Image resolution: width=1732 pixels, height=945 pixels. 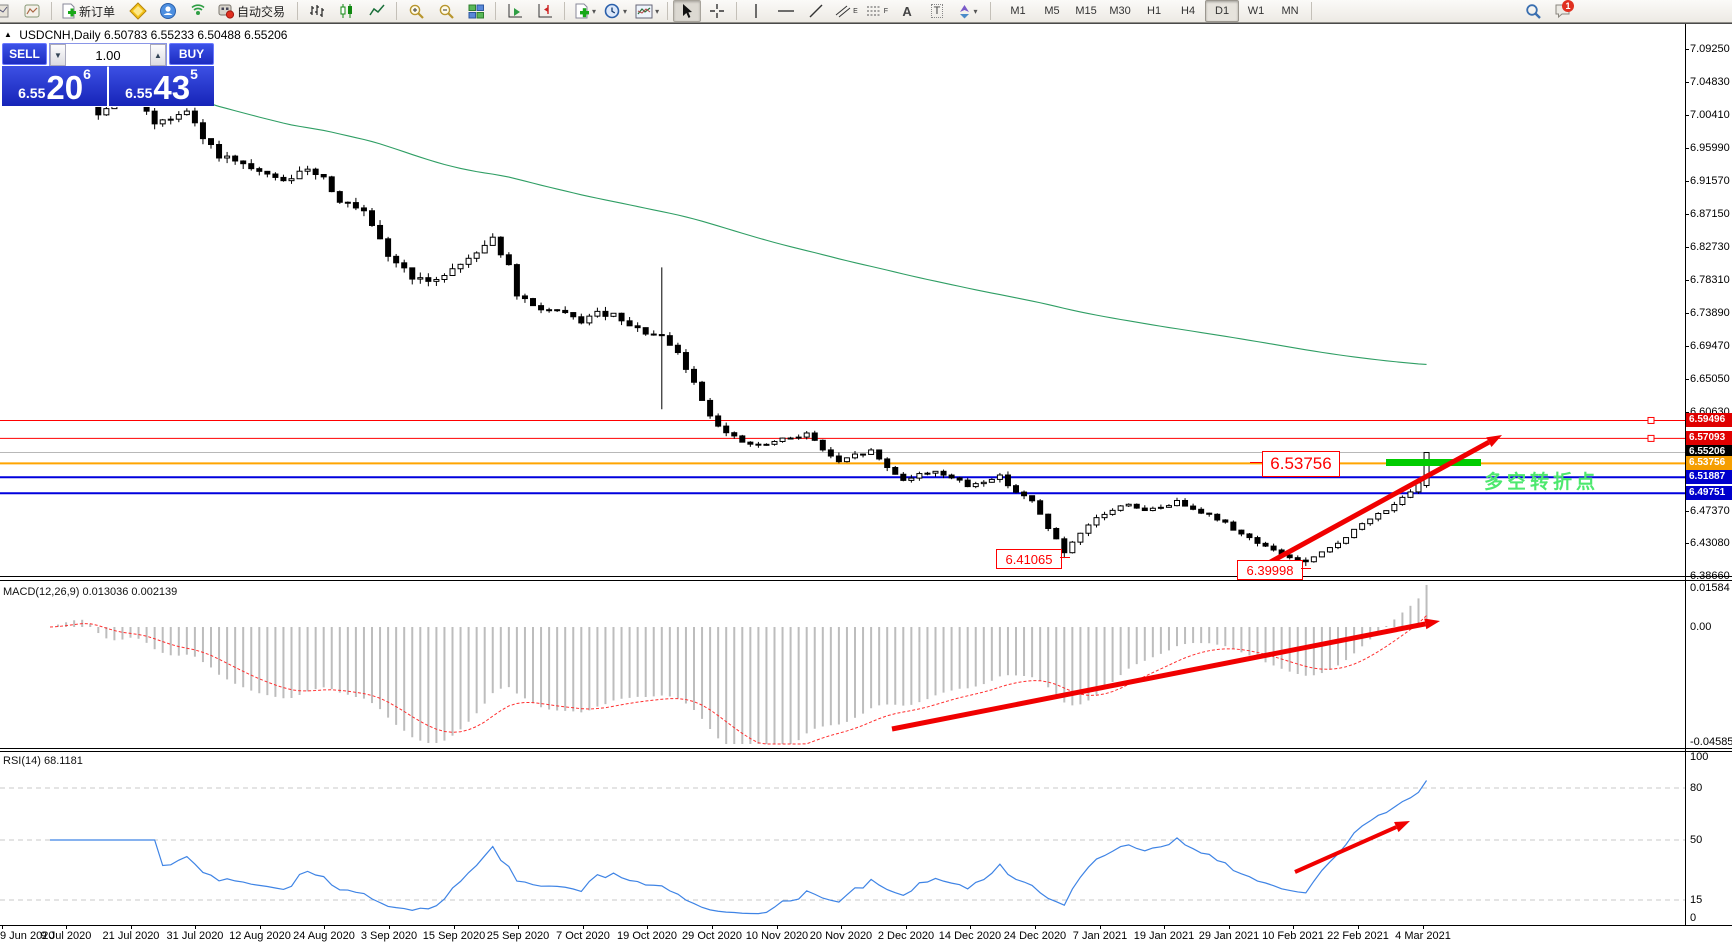 I want to click on line-chart-icon, so click(x=377, y=11).